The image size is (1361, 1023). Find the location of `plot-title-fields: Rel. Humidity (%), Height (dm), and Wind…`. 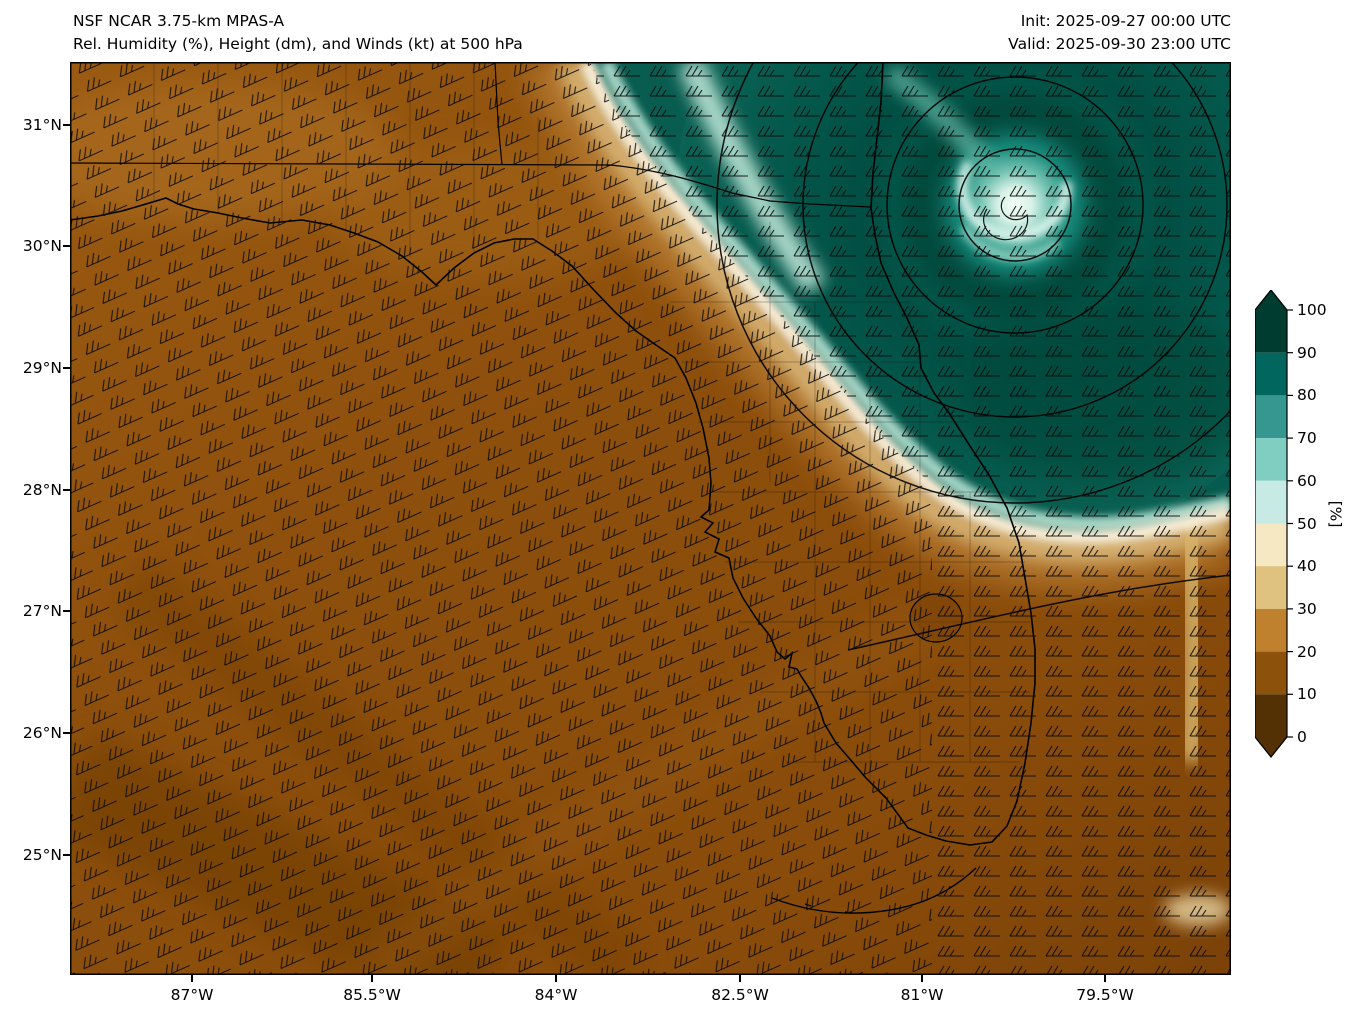

plot-title-fields: Rel. Humidity (%), Height (dm), and Wind… is located at coordinates (298, 44).